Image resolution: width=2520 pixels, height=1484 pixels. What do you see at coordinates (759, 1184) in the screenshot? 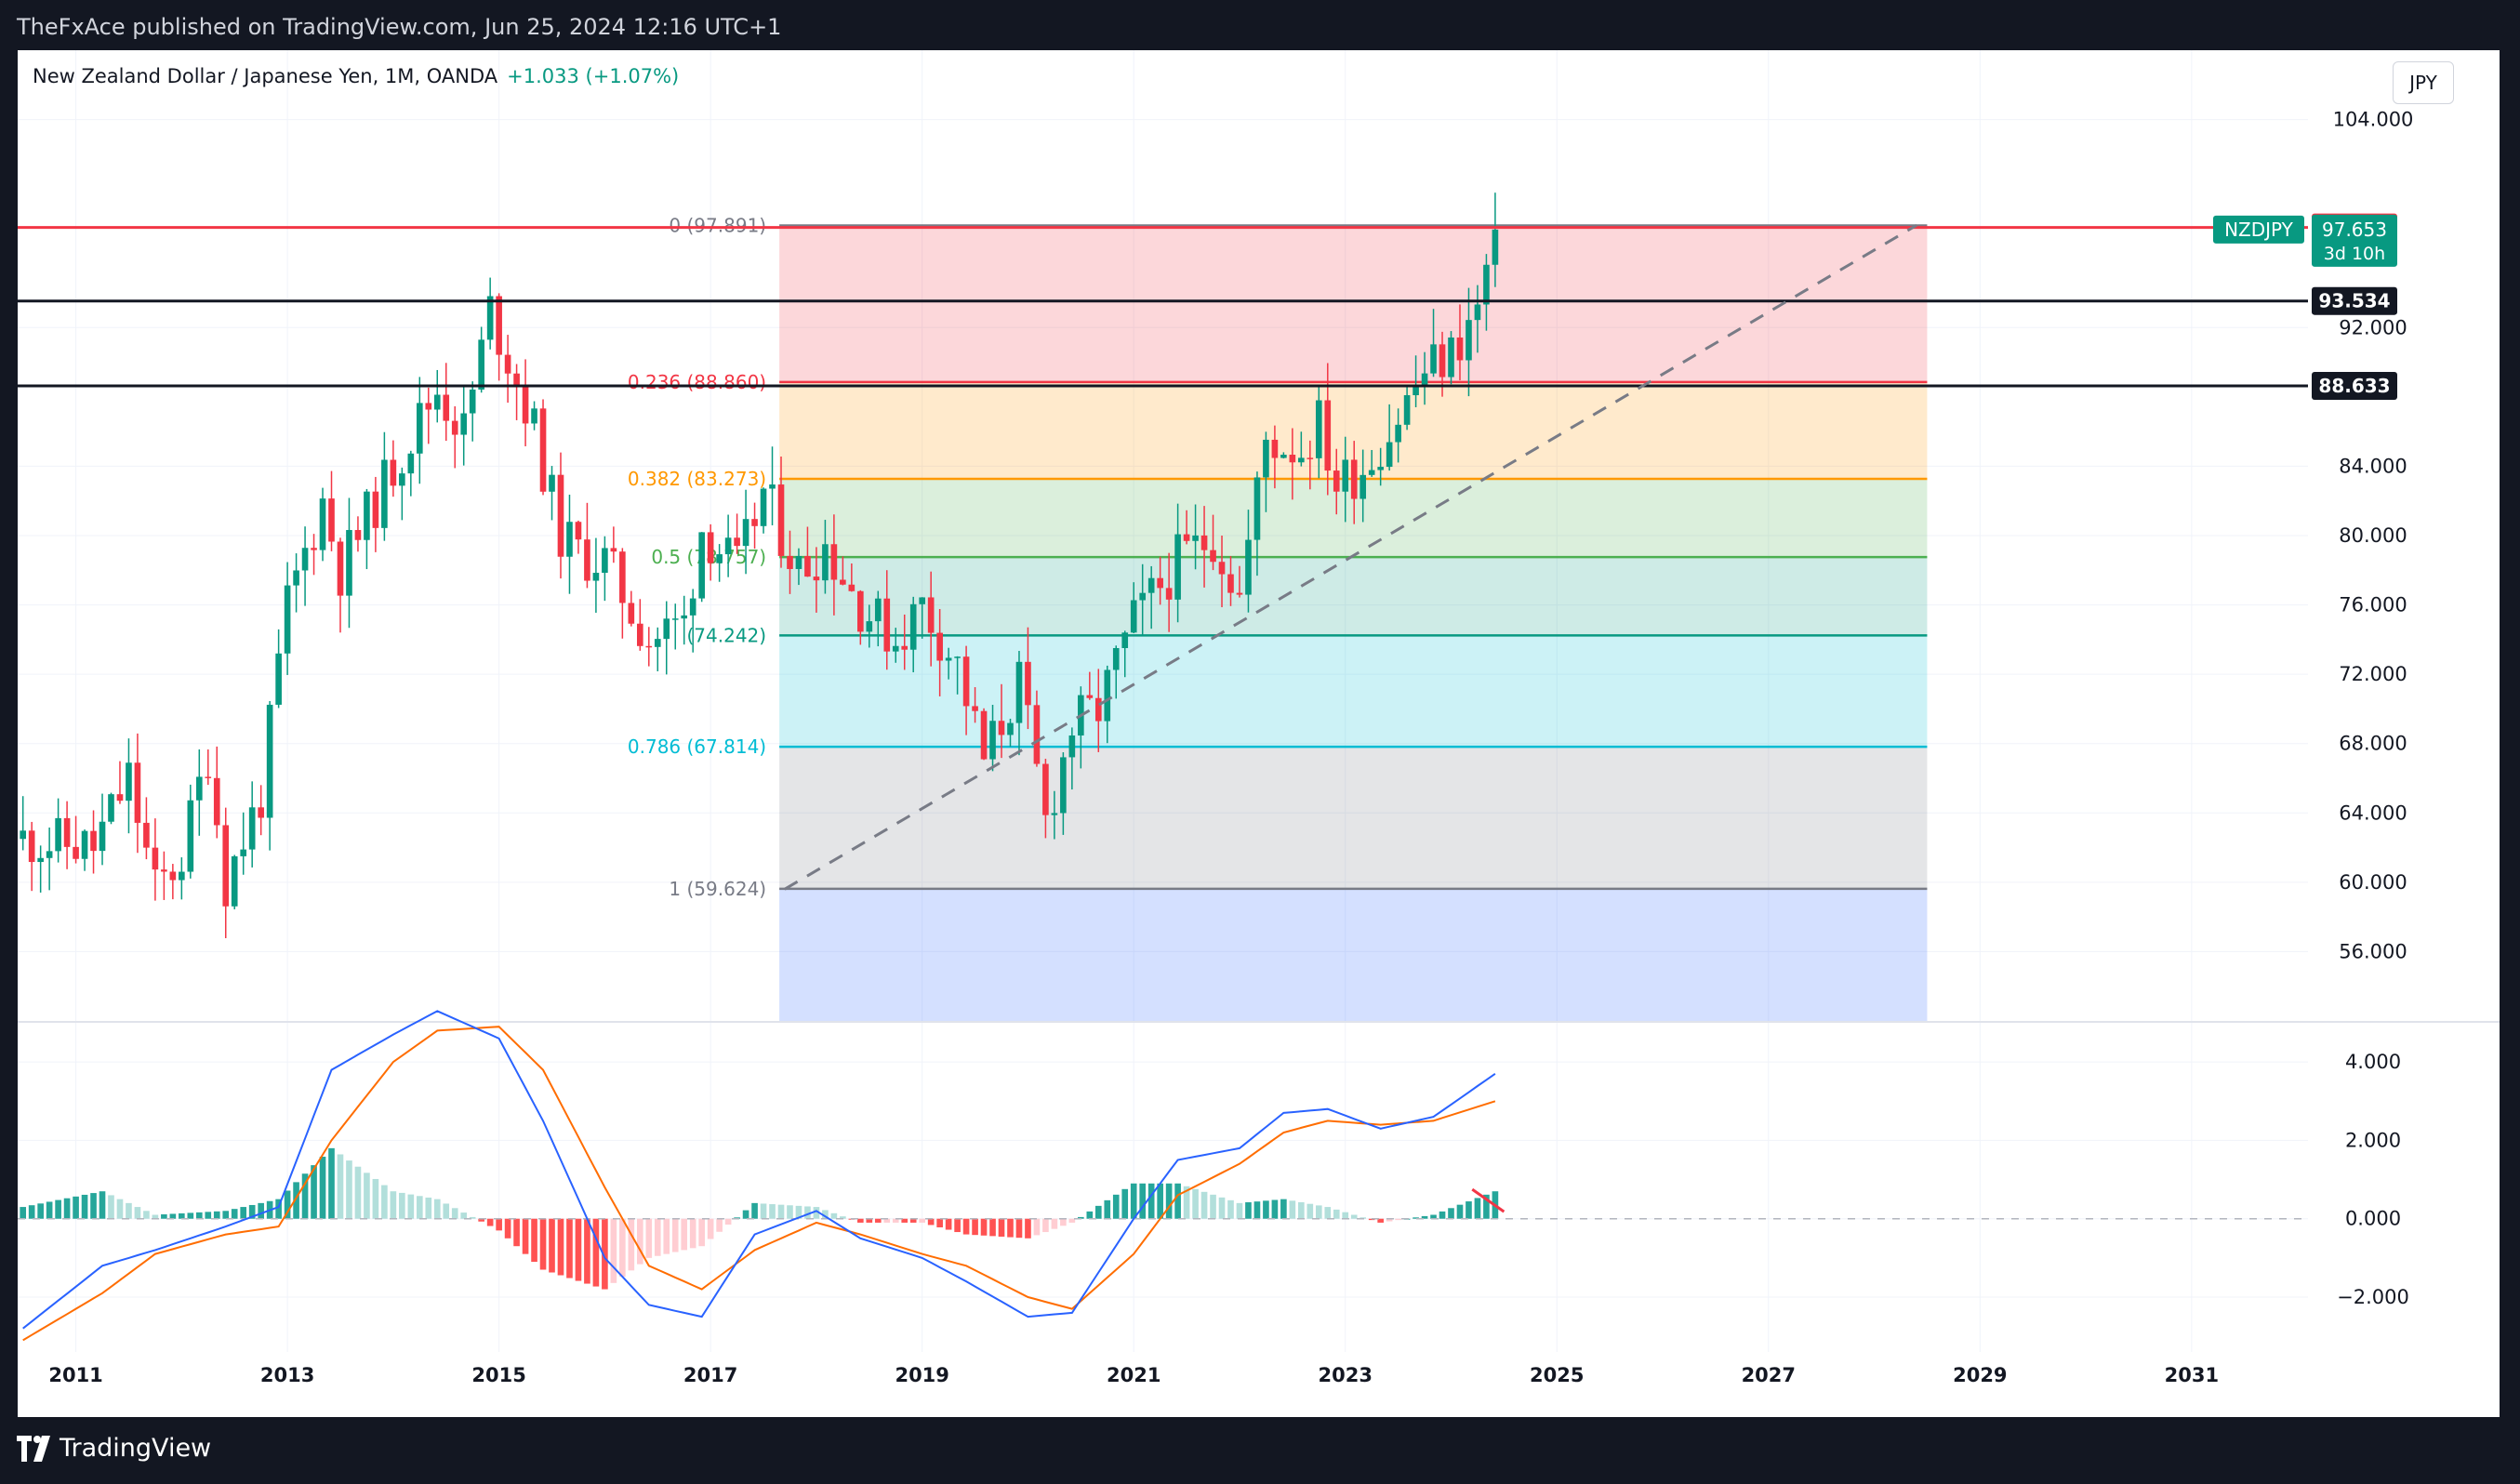
I see `macd-signal-line` at bounding box center [759, 1184].